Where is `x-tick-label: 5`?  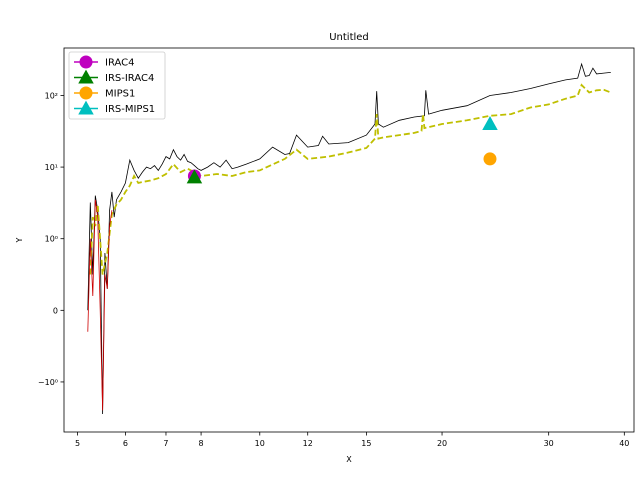 x-tick-label: 5 is located at coordinates (77, 443).